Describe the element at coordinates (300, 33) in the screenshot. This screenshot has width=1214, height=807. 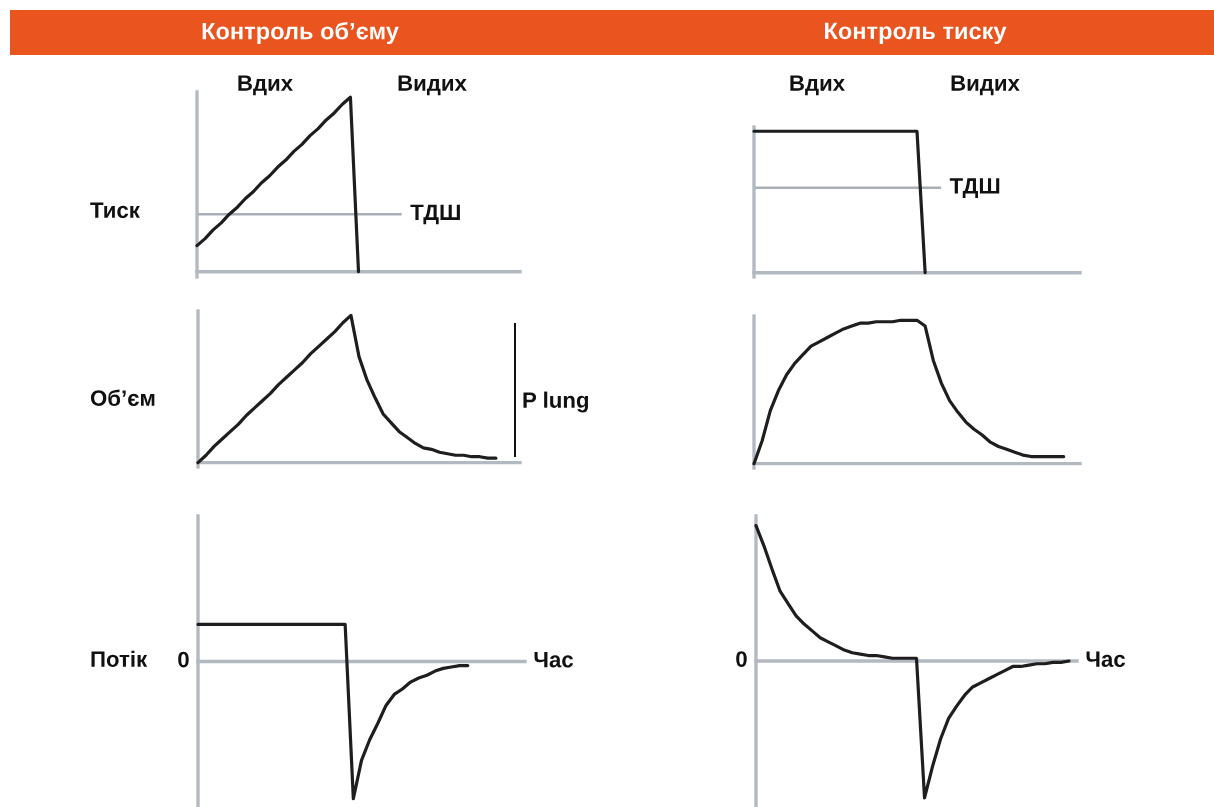
I see `chart-title: Контроль об’єму` at that location.